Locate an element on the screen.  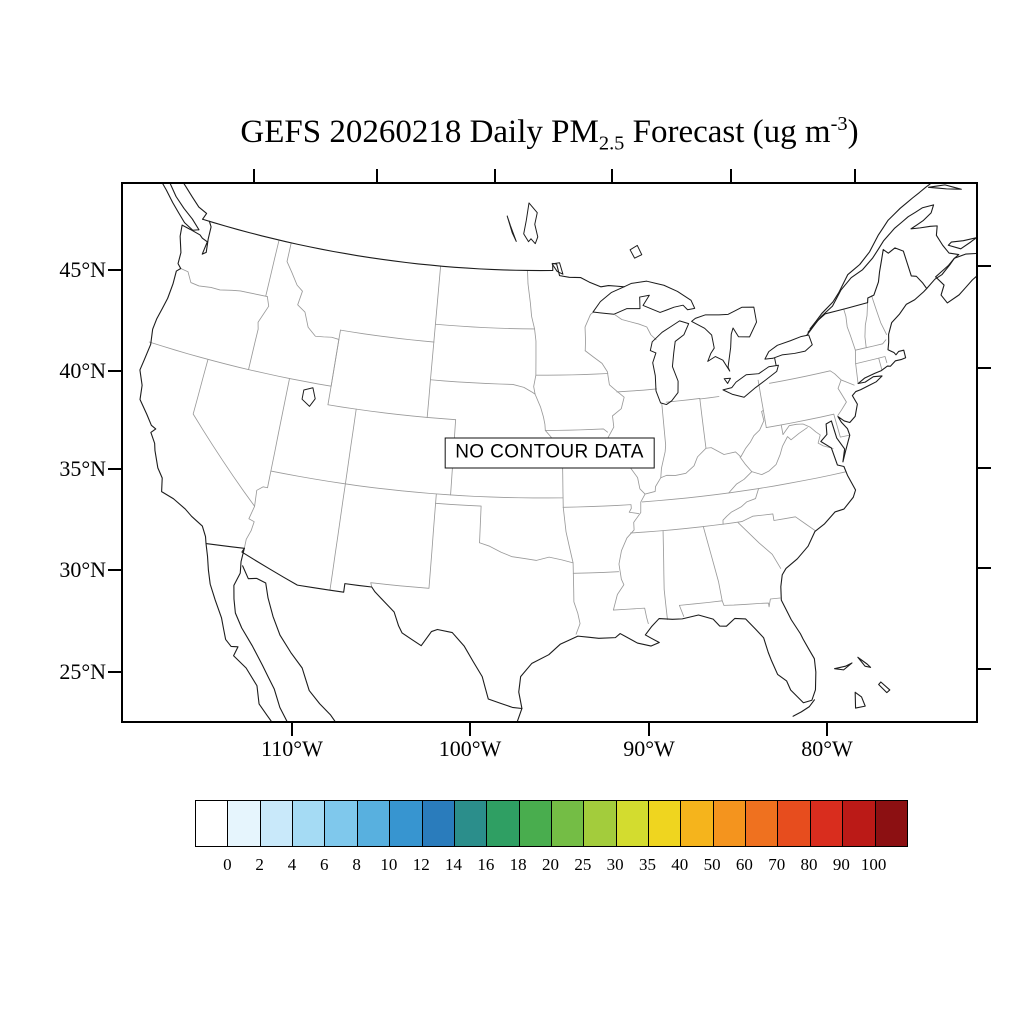
colorbar-label: 4 is located at coordinates (292, 864).